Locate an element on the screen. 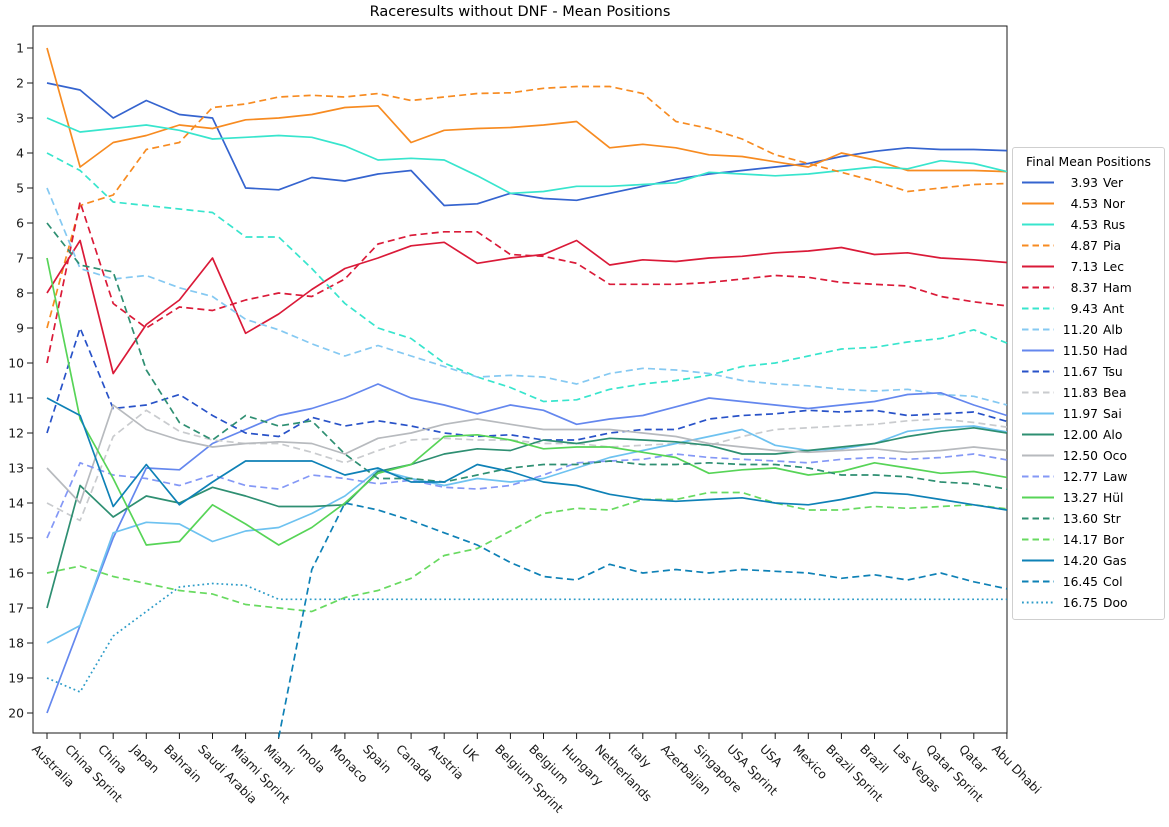 This screenshot has width=1169, height=827. legend-driver-abbr: Had is located at coordinates (1115, 350).